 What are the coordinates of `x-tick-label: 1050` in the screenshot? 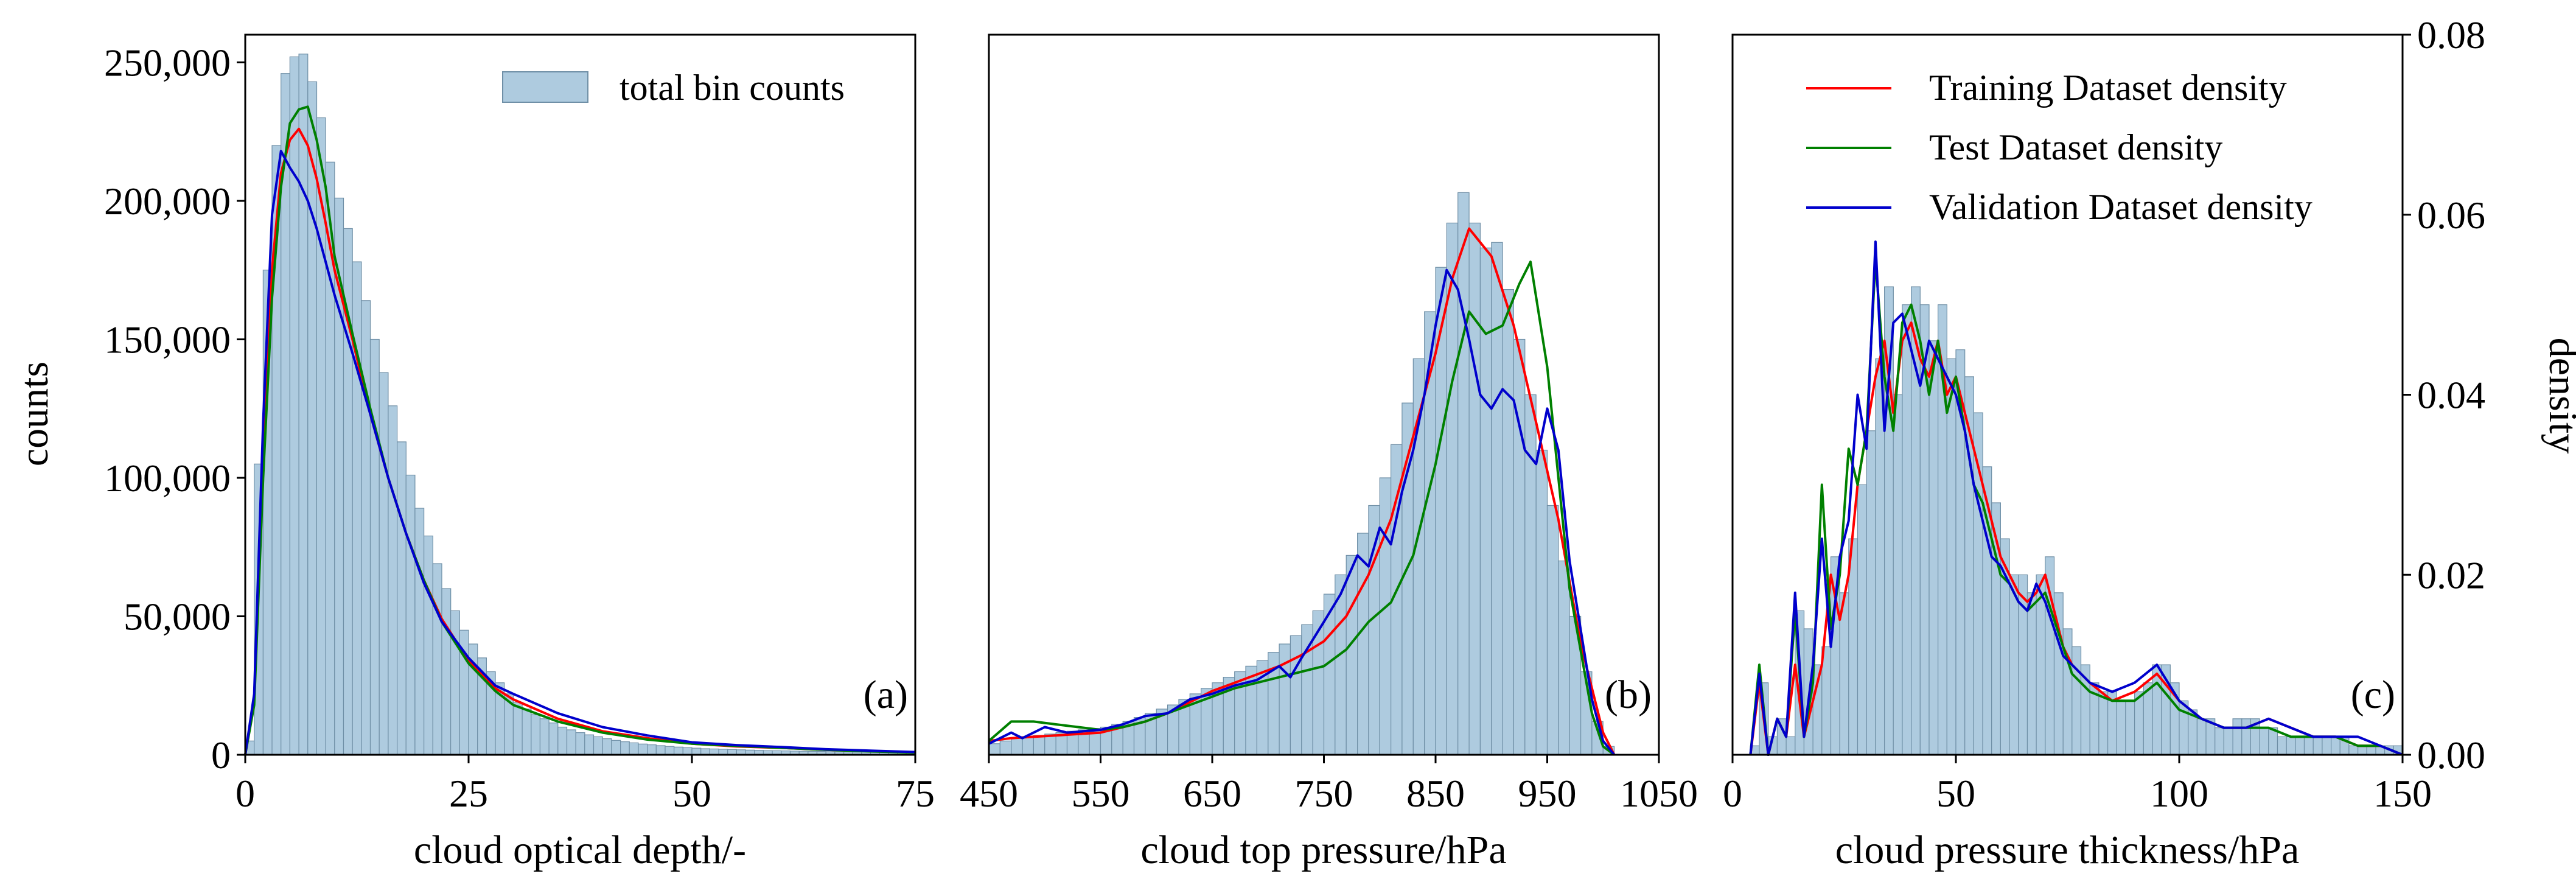 It's located at (1659, 794).